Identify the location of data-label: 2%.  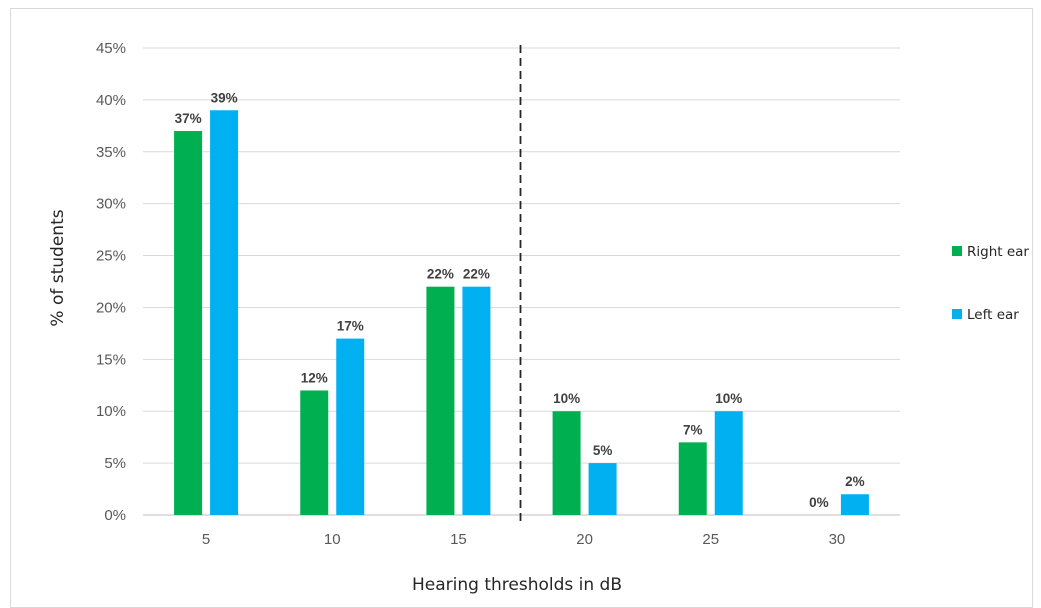
(855, 481).